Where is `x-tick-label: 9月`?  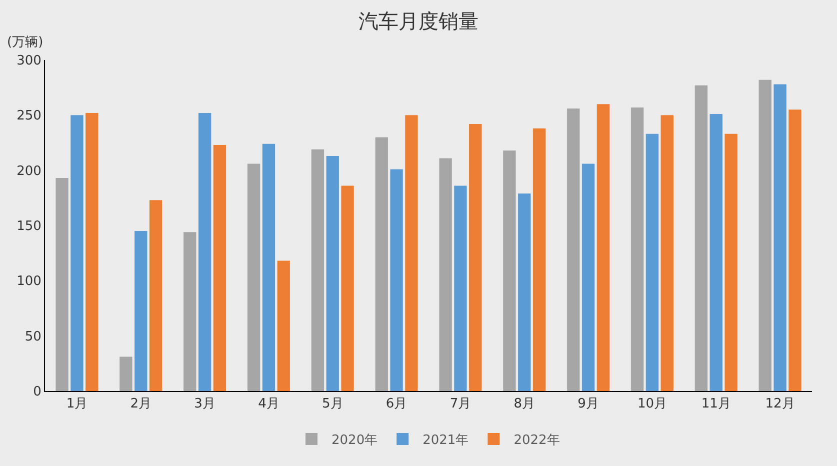
x-tick-label: 9月 is located at coordinates (588, 404).